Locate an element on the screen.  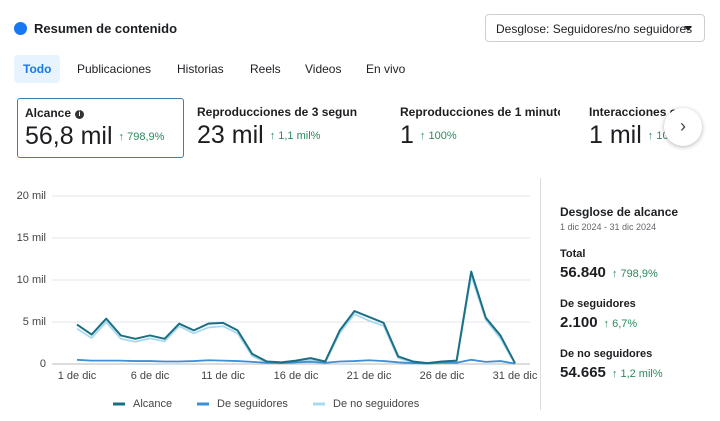
breakdown-label: De seguidores is located at coordinates (598, 304).